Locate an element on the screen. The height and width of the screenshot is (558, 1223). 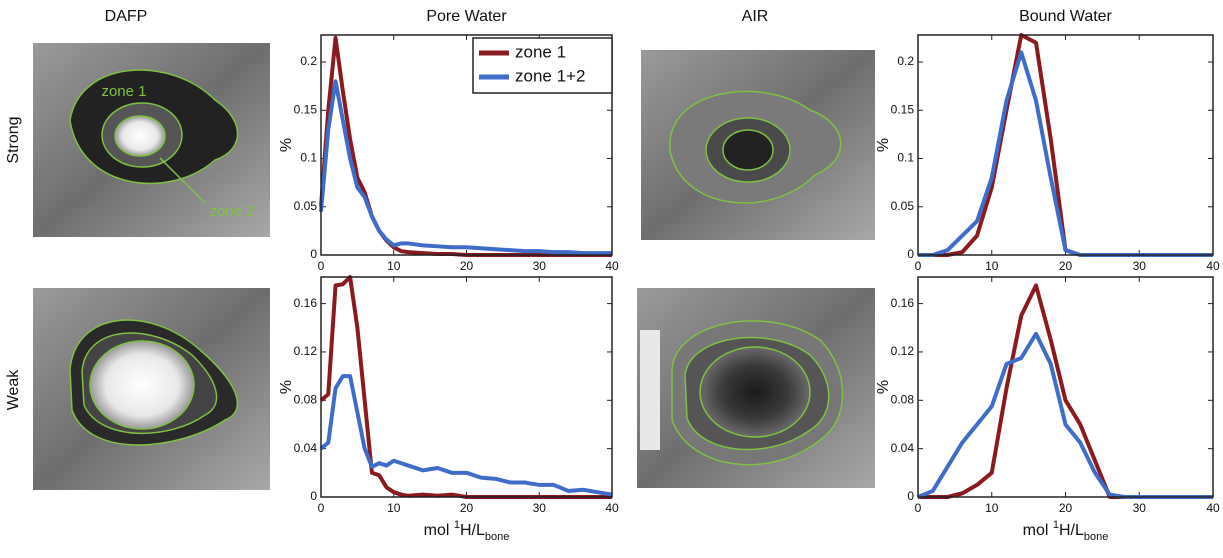
legend-box is located at coordinates (542, 65).